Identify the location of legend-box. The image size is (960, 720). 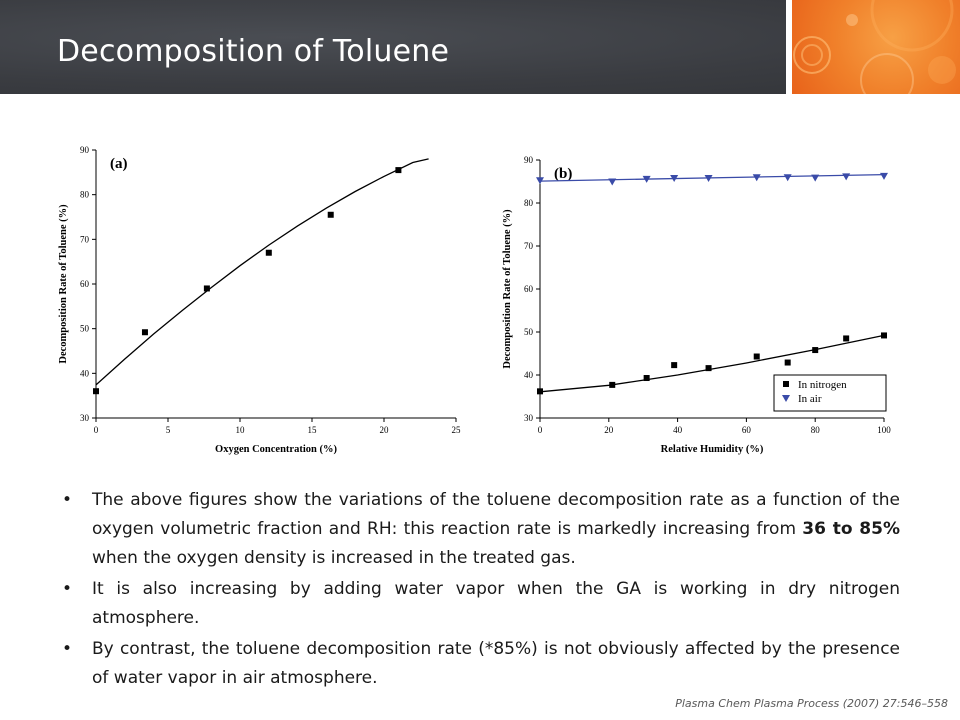
(830, 393).